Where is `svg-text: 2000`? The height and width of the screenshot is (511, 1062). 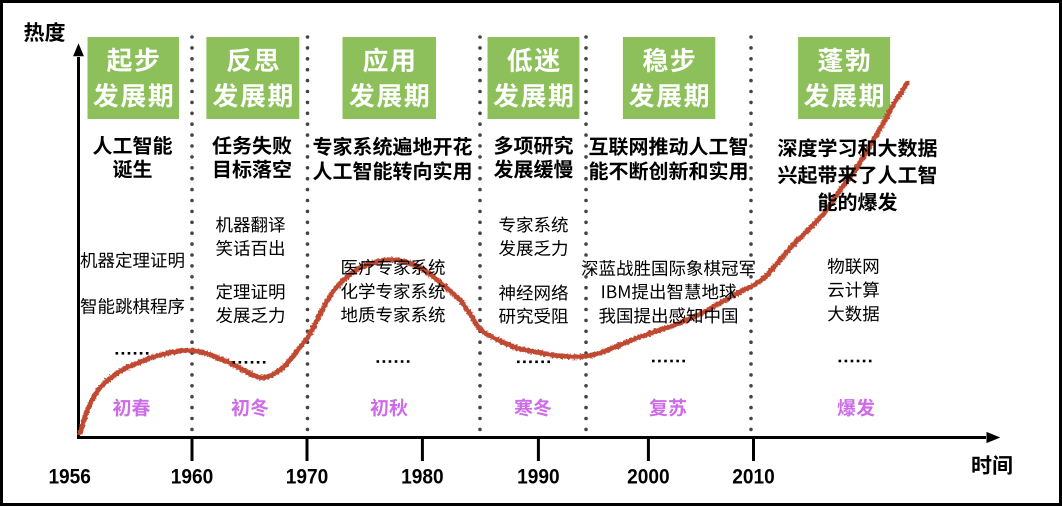 svg-text: 2000 is located at coordinates (648, 477).